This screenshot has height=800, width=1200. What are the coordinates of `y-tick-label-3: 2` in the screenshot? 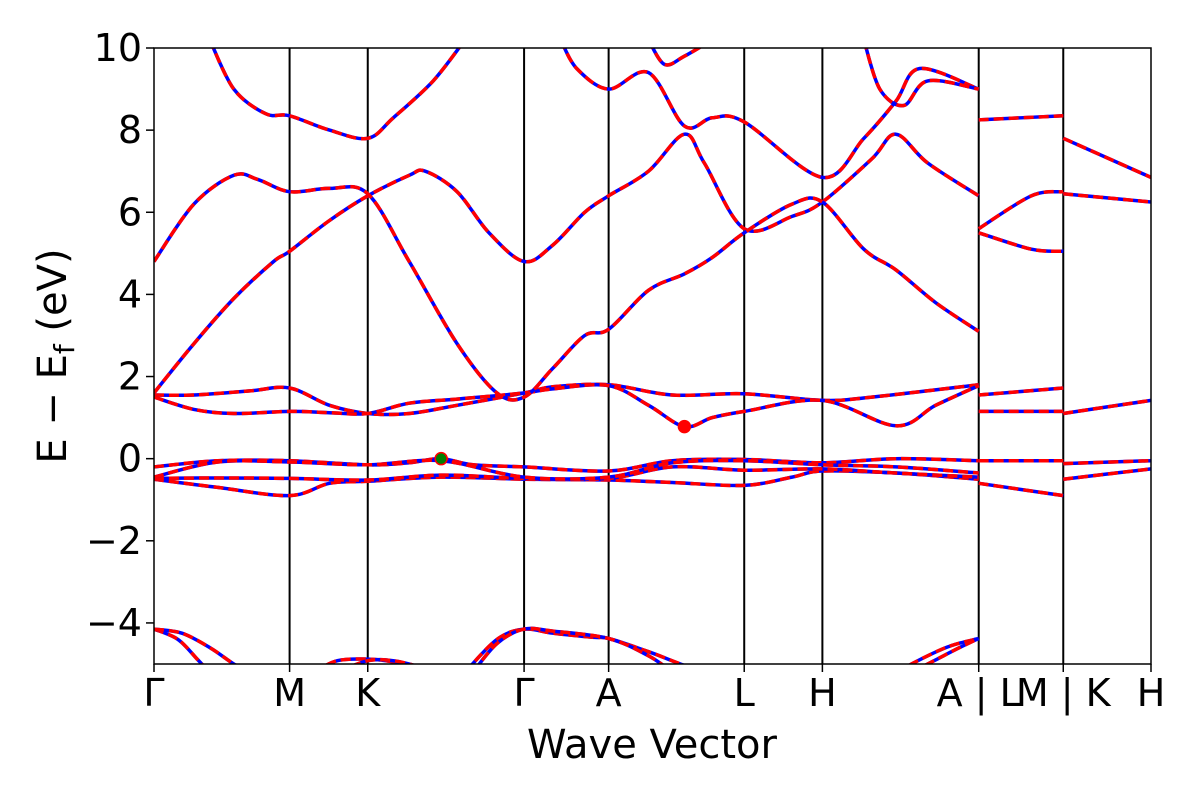 It's located at (130, 377).